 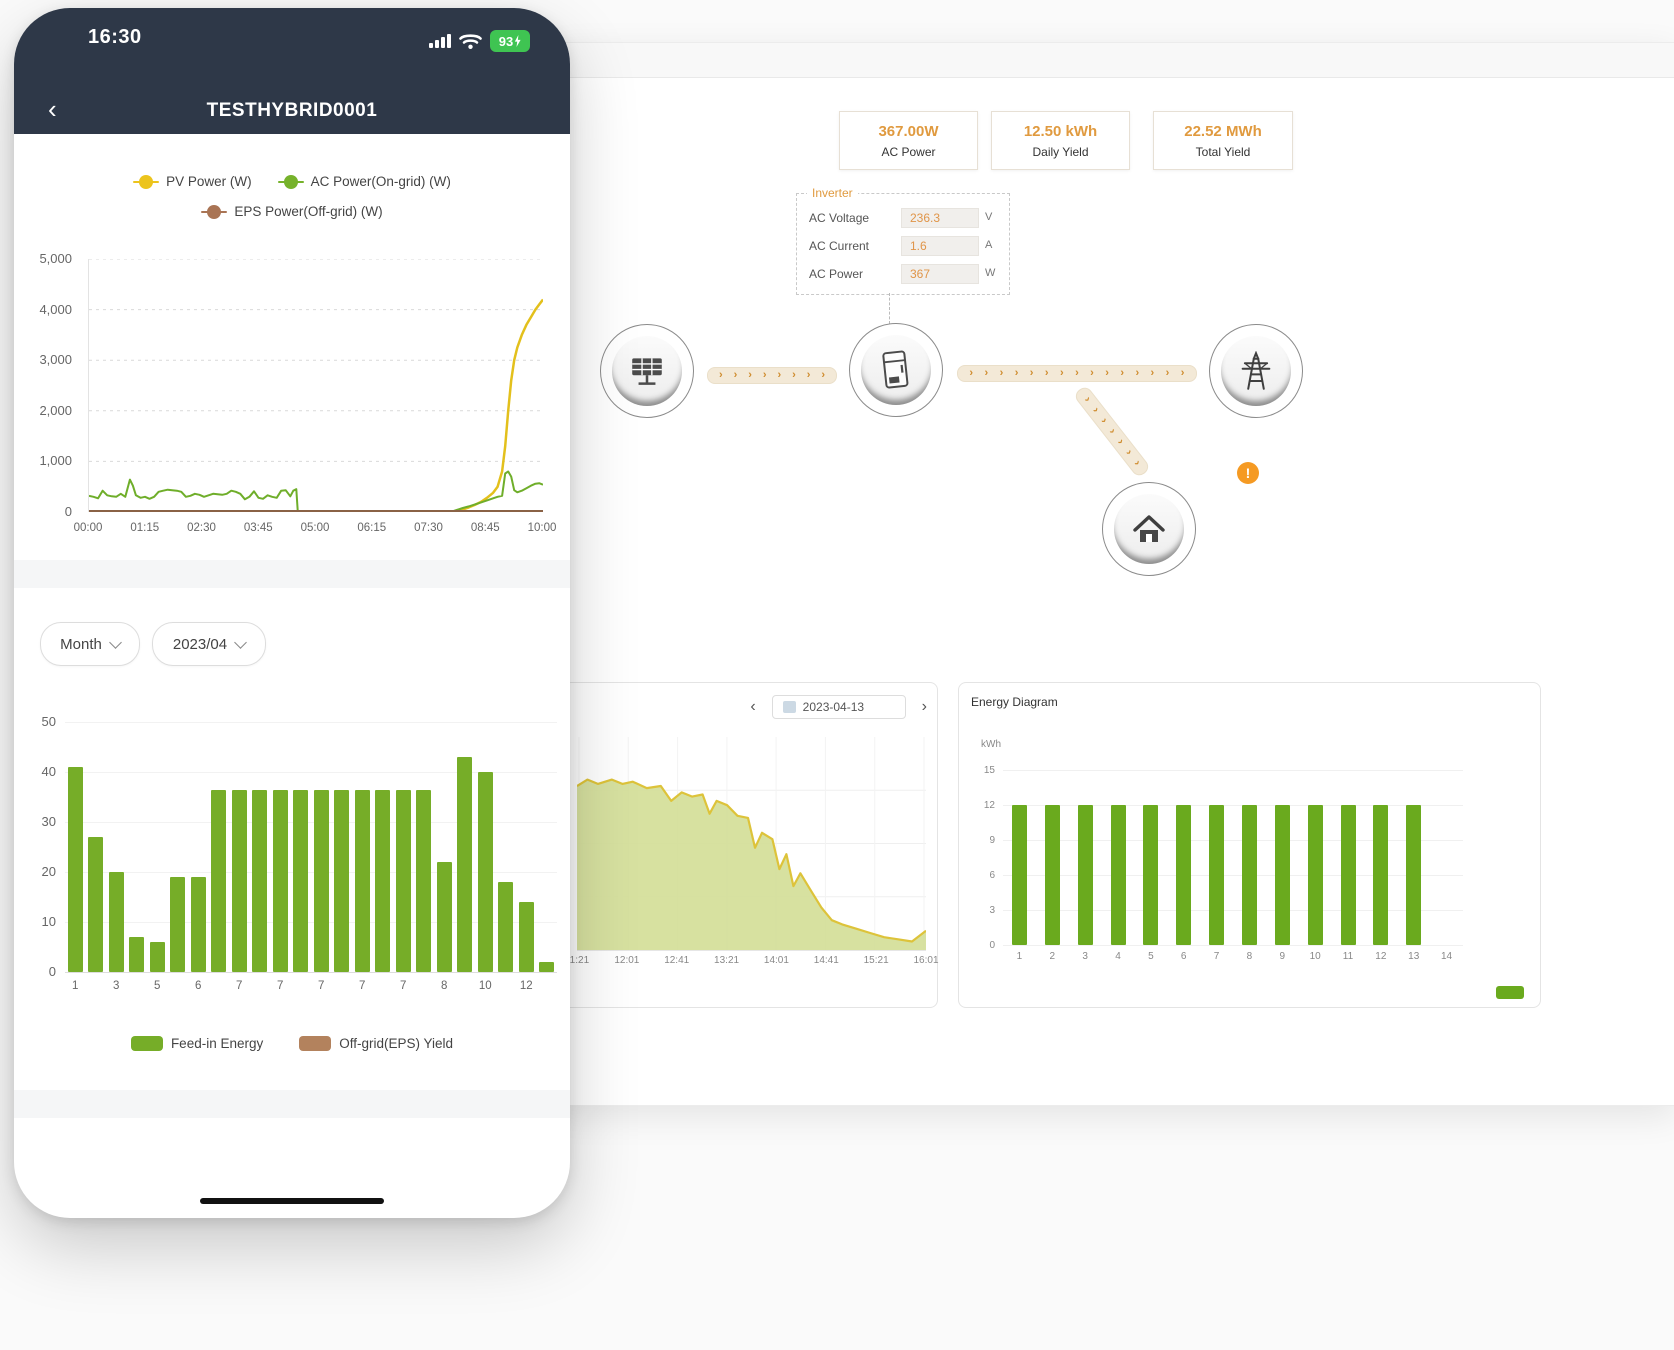 I want to click on selected-date: 2023-04-13, so click(x=833, y=707).